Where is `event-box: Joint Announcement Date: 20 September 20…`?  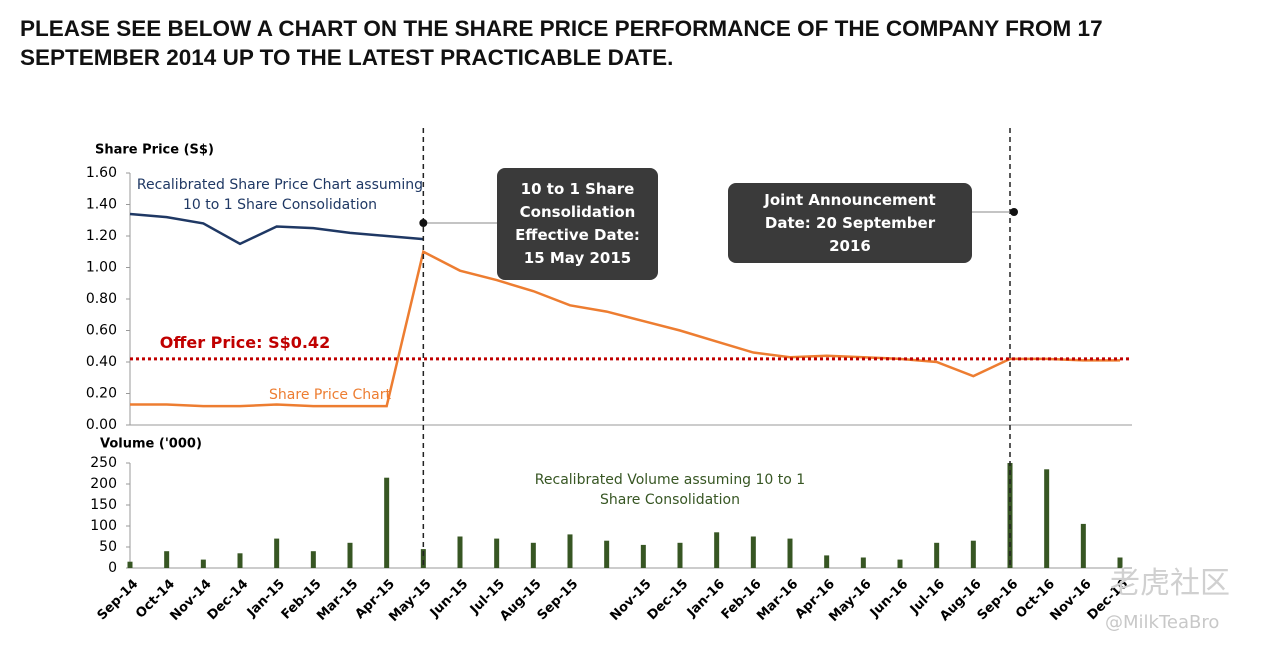
event-box: Joint Announcement Date: 20 September 20… is located at coordinates (850, 223).